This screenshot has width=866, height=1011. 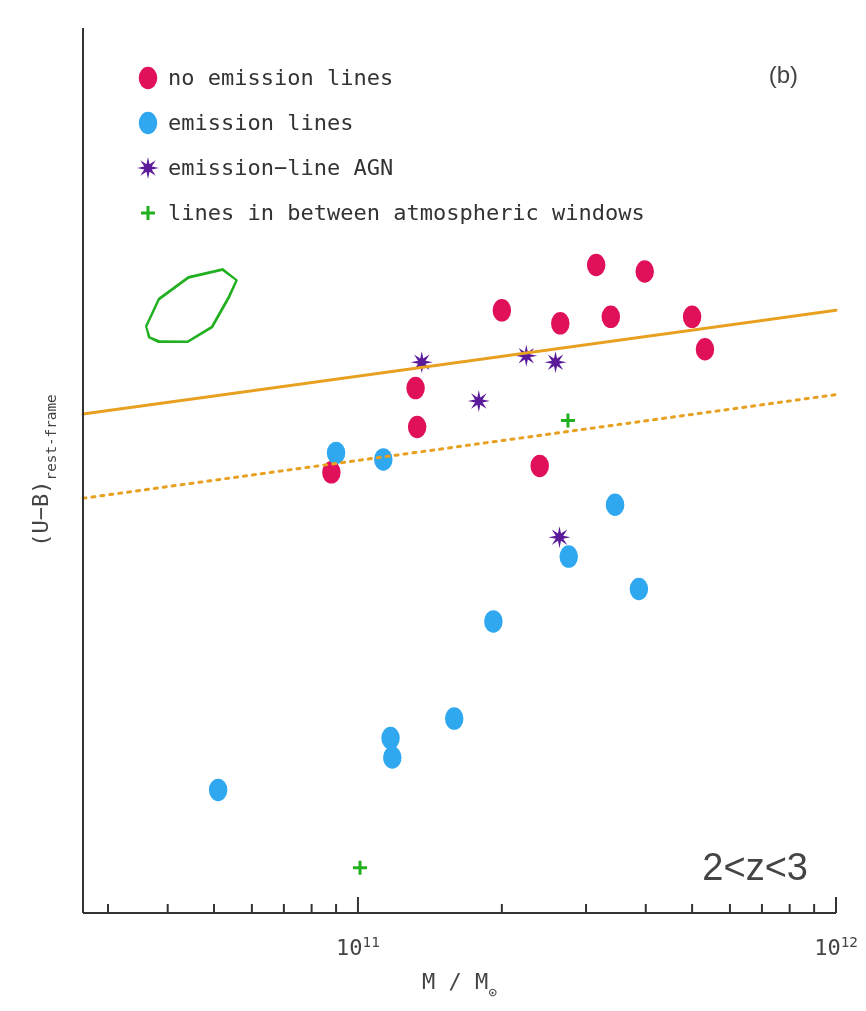 I want to click on legend-label: lines in between atmospheric windows, so click(x=406, y=212).